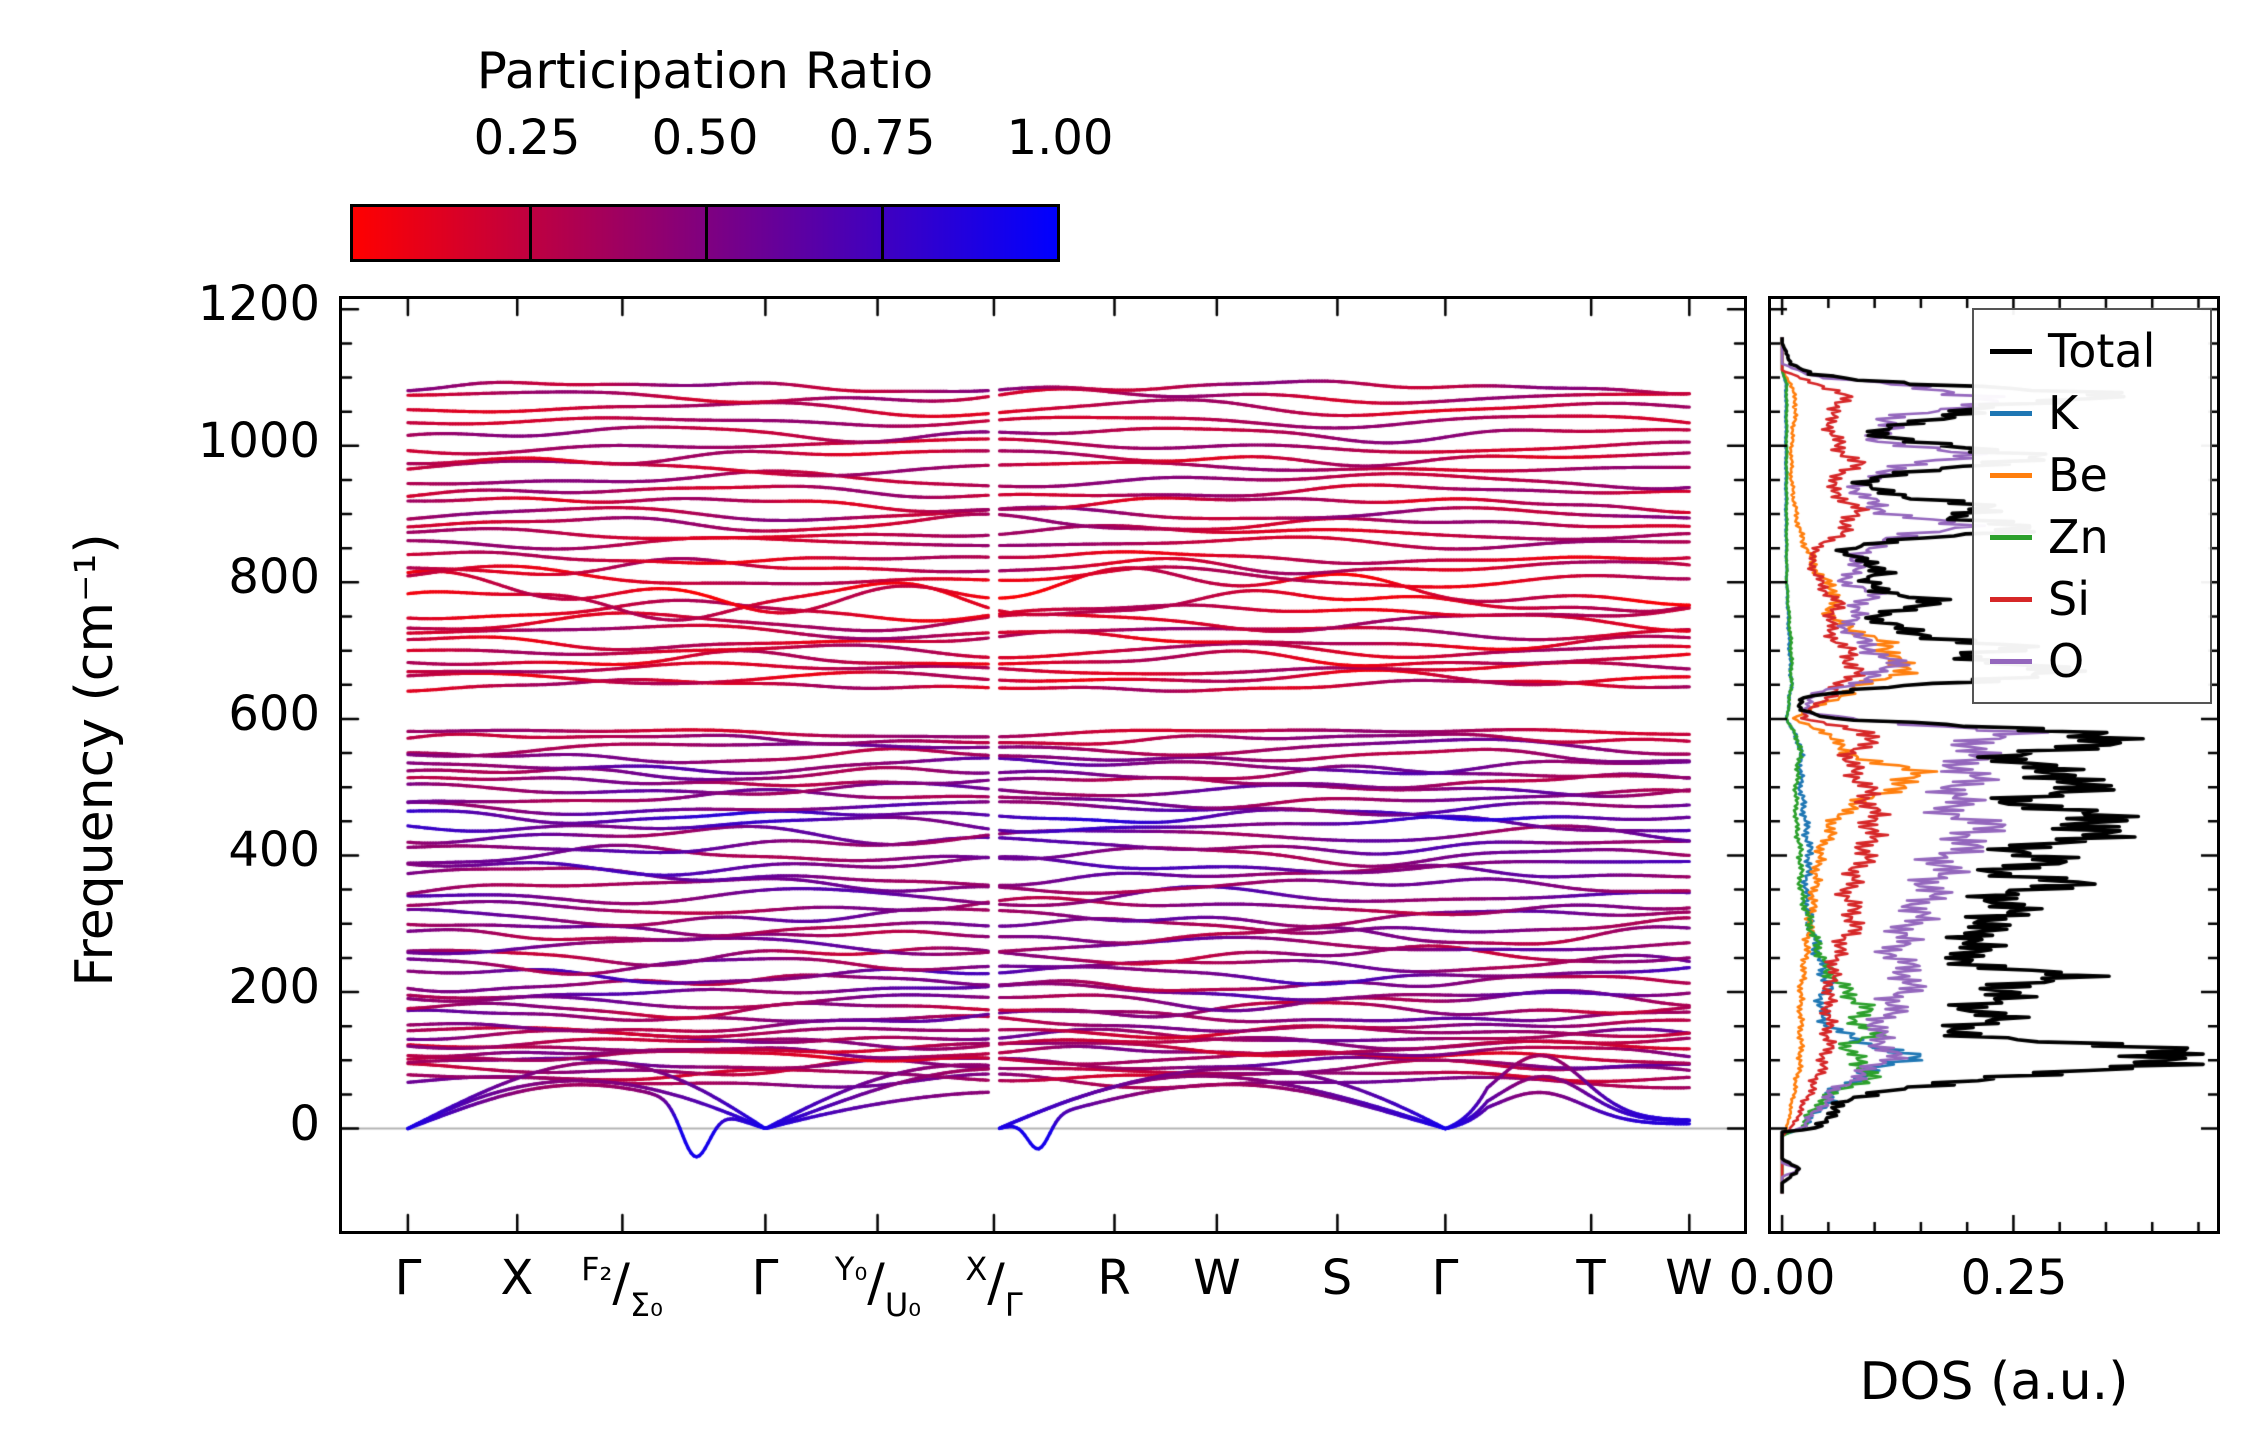 This screenshot has height=1455, width=2259. I want to click on legend-item: Zn, so click(2100, 537).